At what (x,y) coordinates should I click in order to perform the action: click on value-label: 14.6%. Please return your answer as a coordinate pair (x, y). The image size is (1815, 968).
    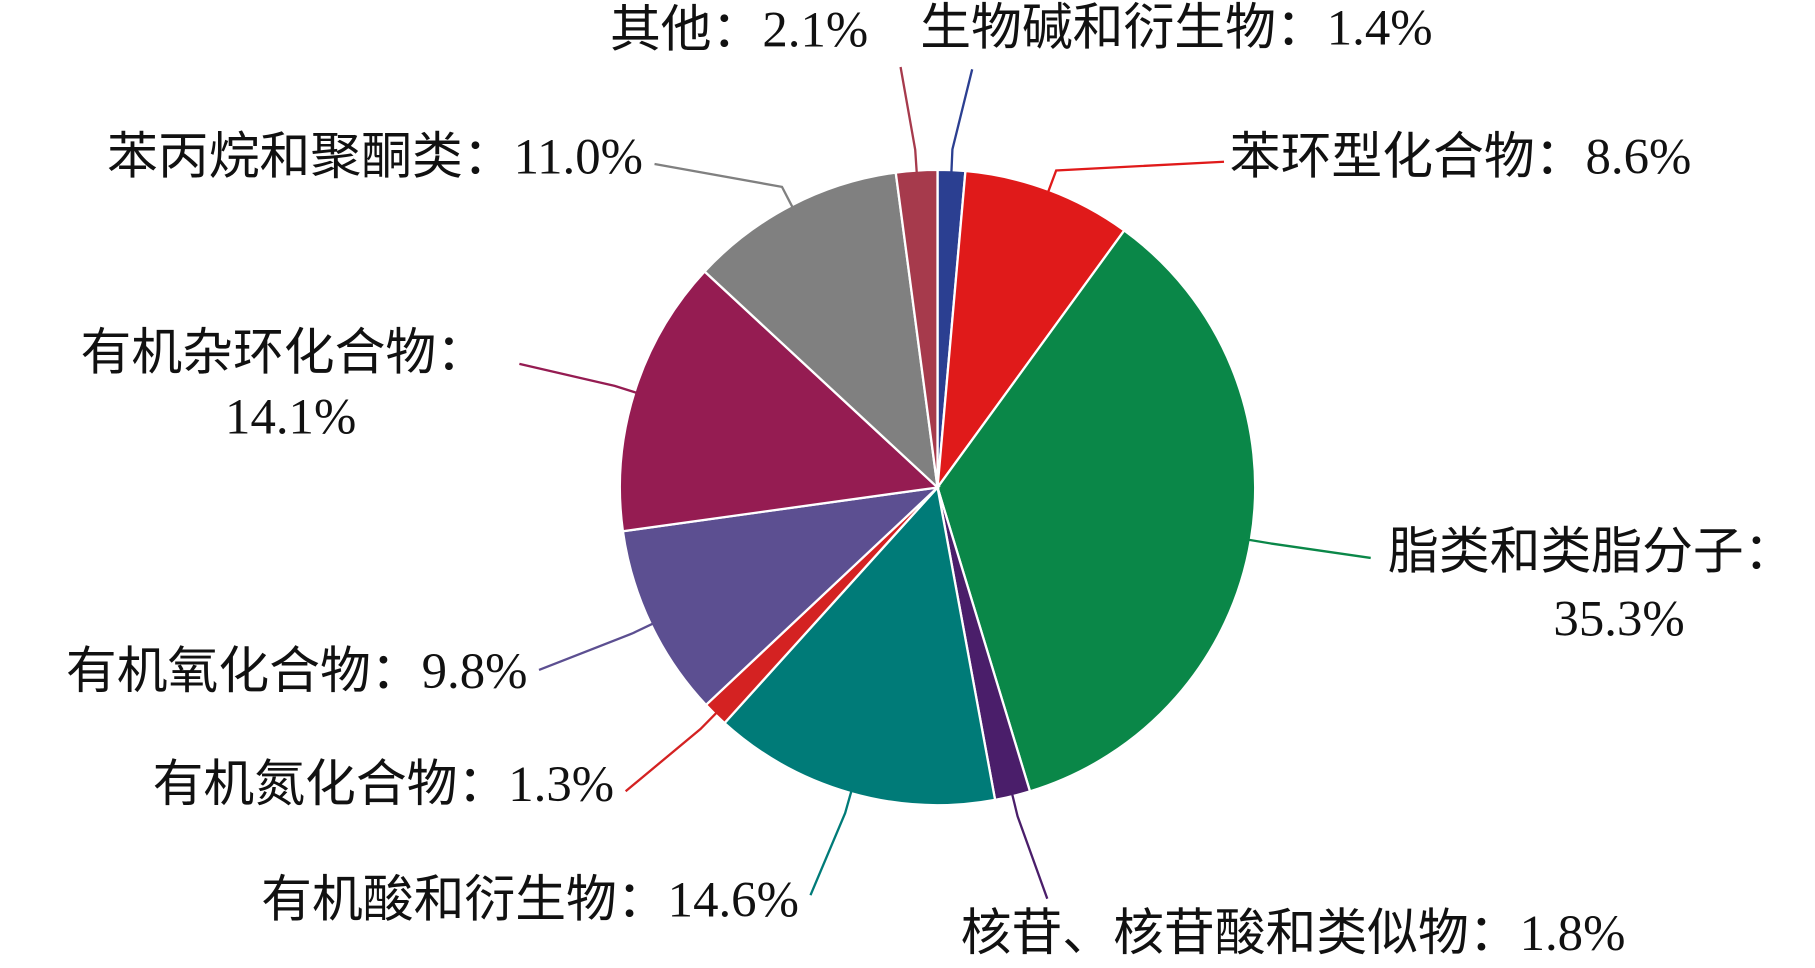
    Looking at the image, I should click on (733, 899).